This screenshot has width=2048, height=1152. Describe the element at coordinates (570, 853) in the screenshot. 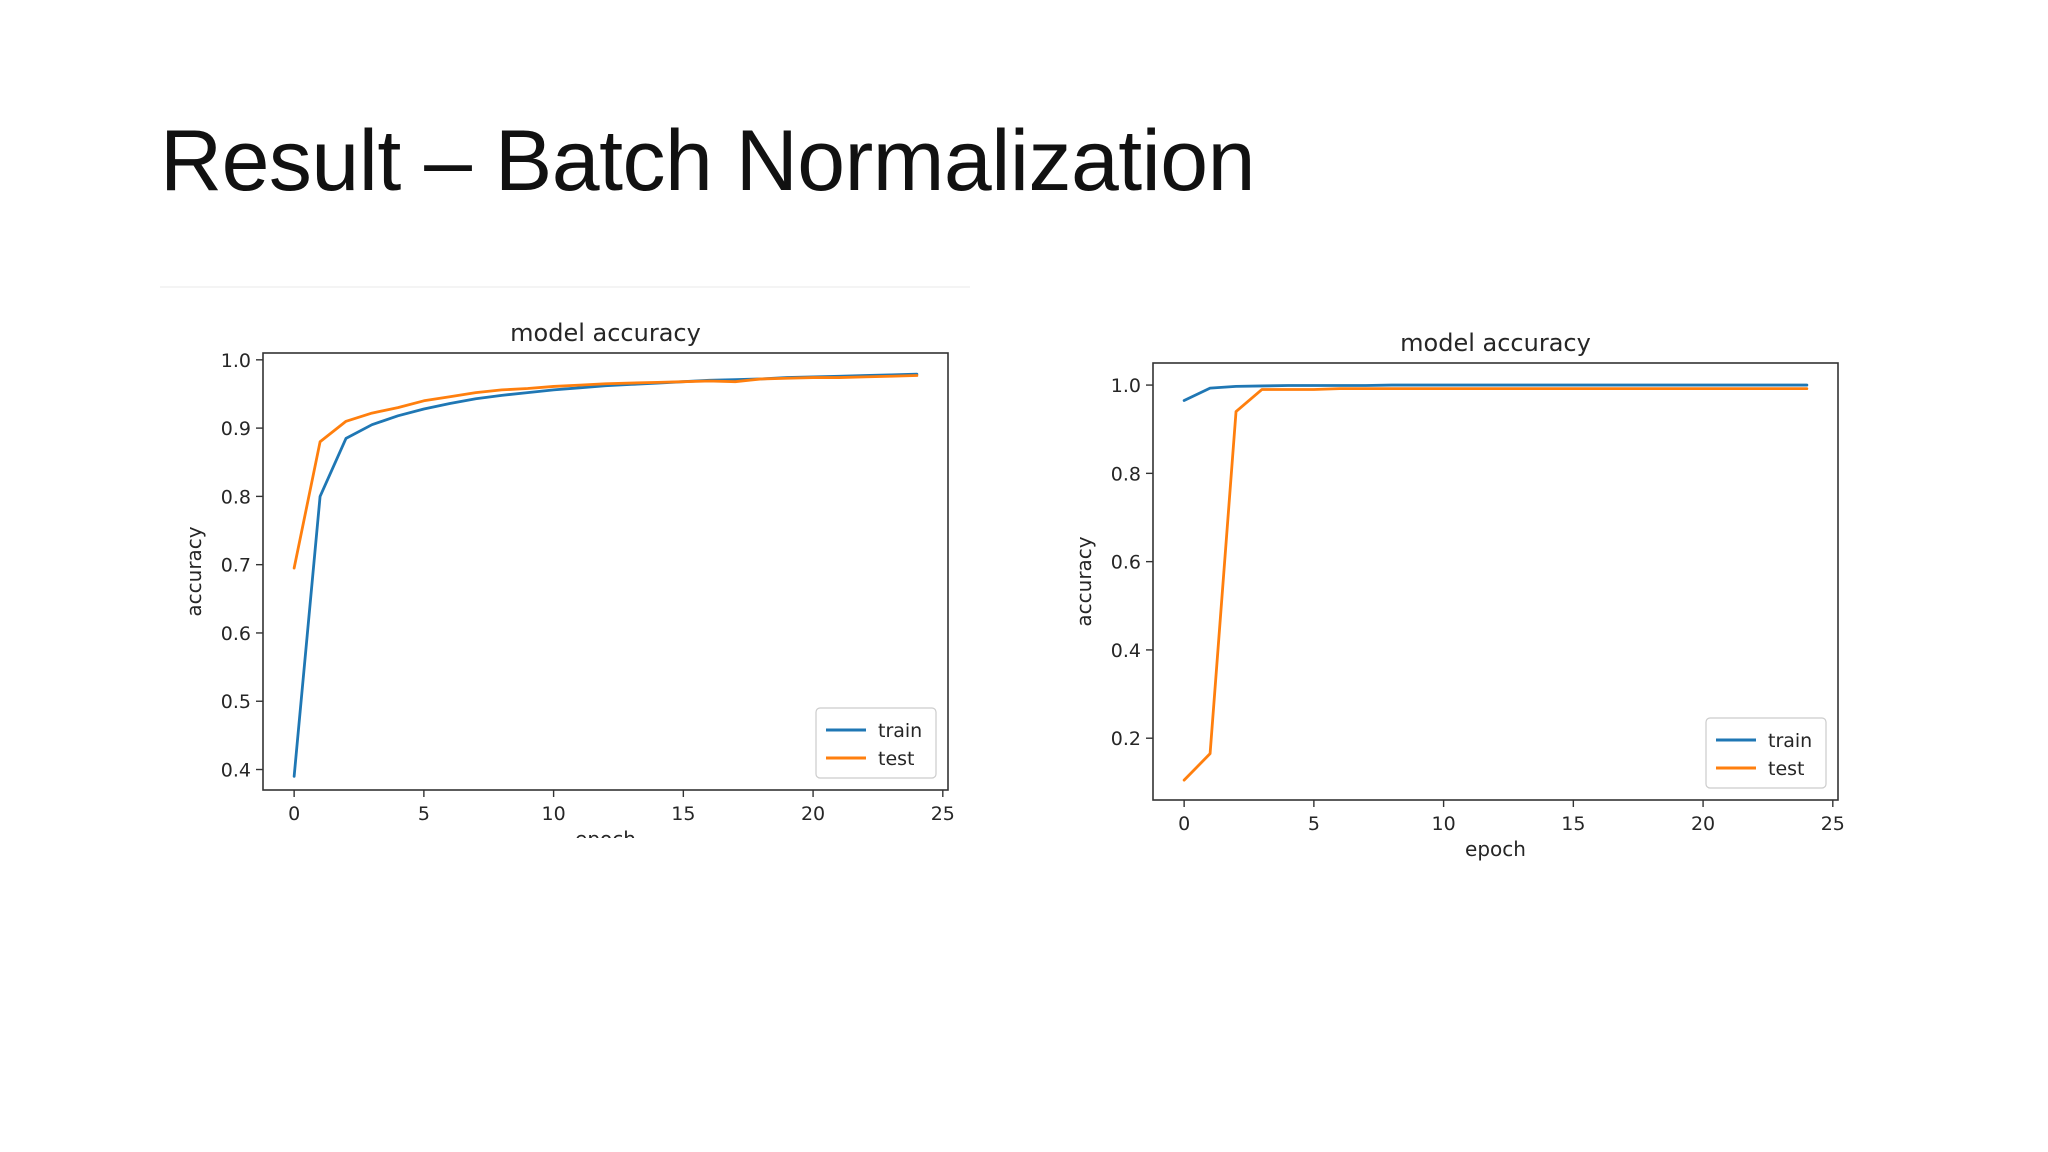

I see `screenshot-crop-edge` at that location.